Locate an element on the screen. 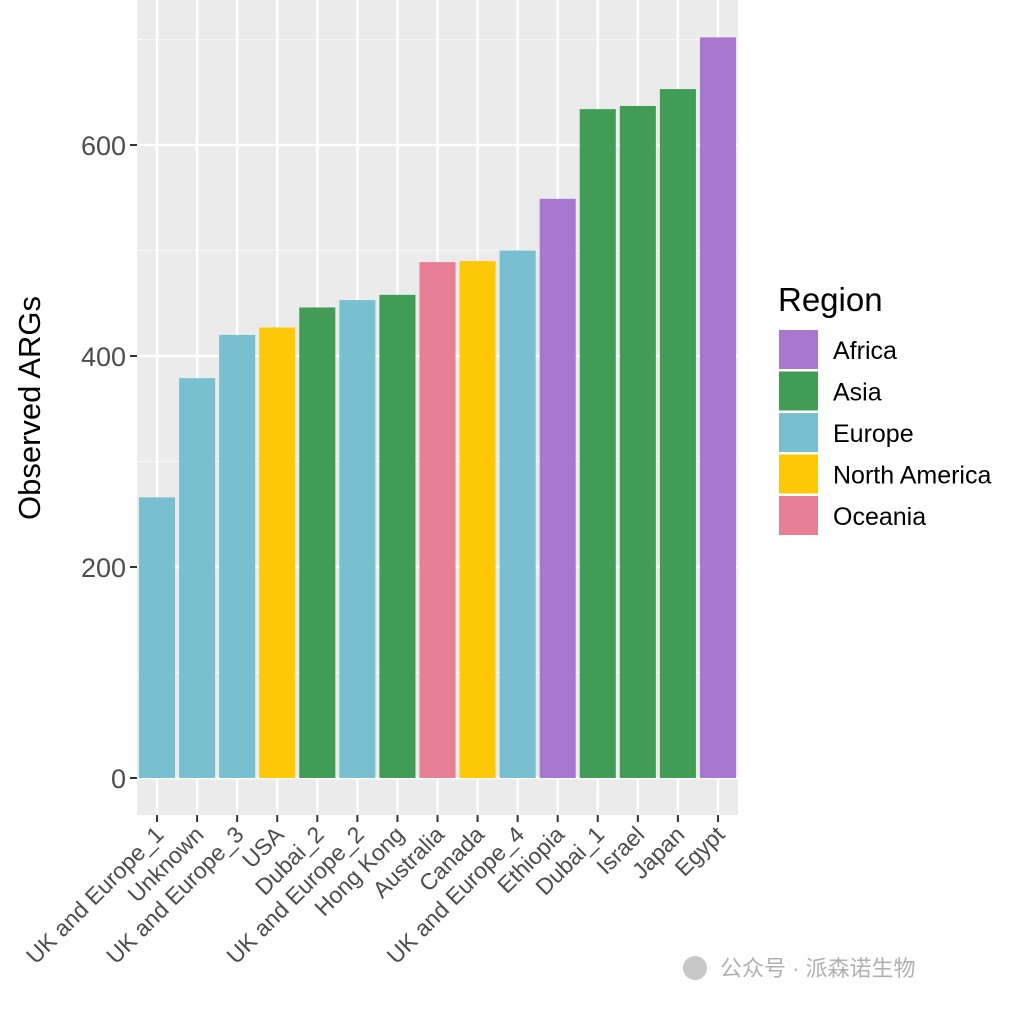  legend-label: Oceania is located at coordinates (879, 517).